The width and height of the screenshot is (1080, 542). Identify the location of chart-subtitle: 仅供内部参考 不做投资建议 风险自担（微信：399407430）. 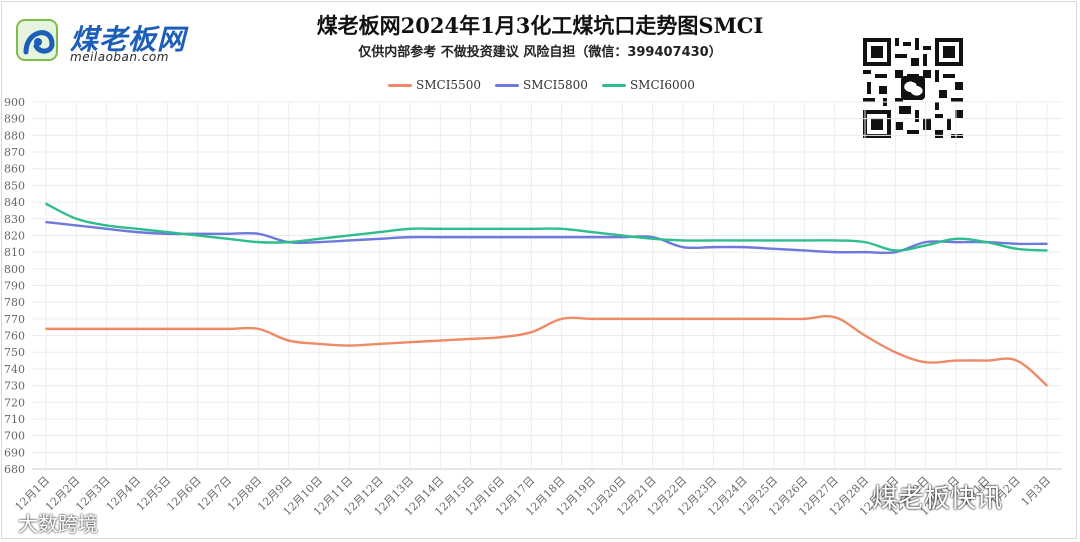
(540, 52).